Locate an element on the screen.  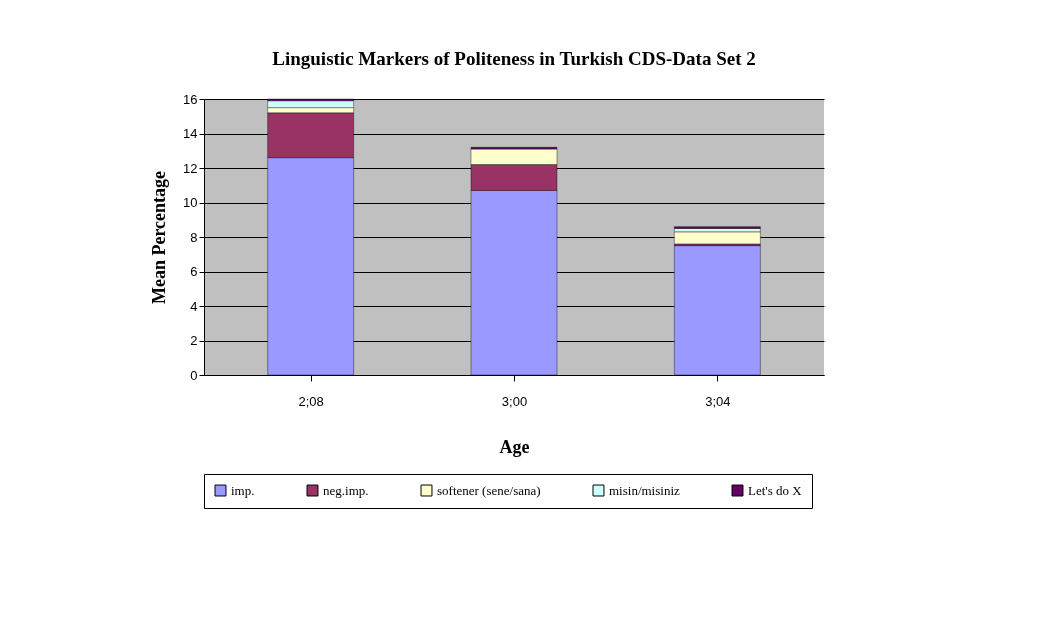
y-tick-label: 6 is located at coordinates (194, 271).